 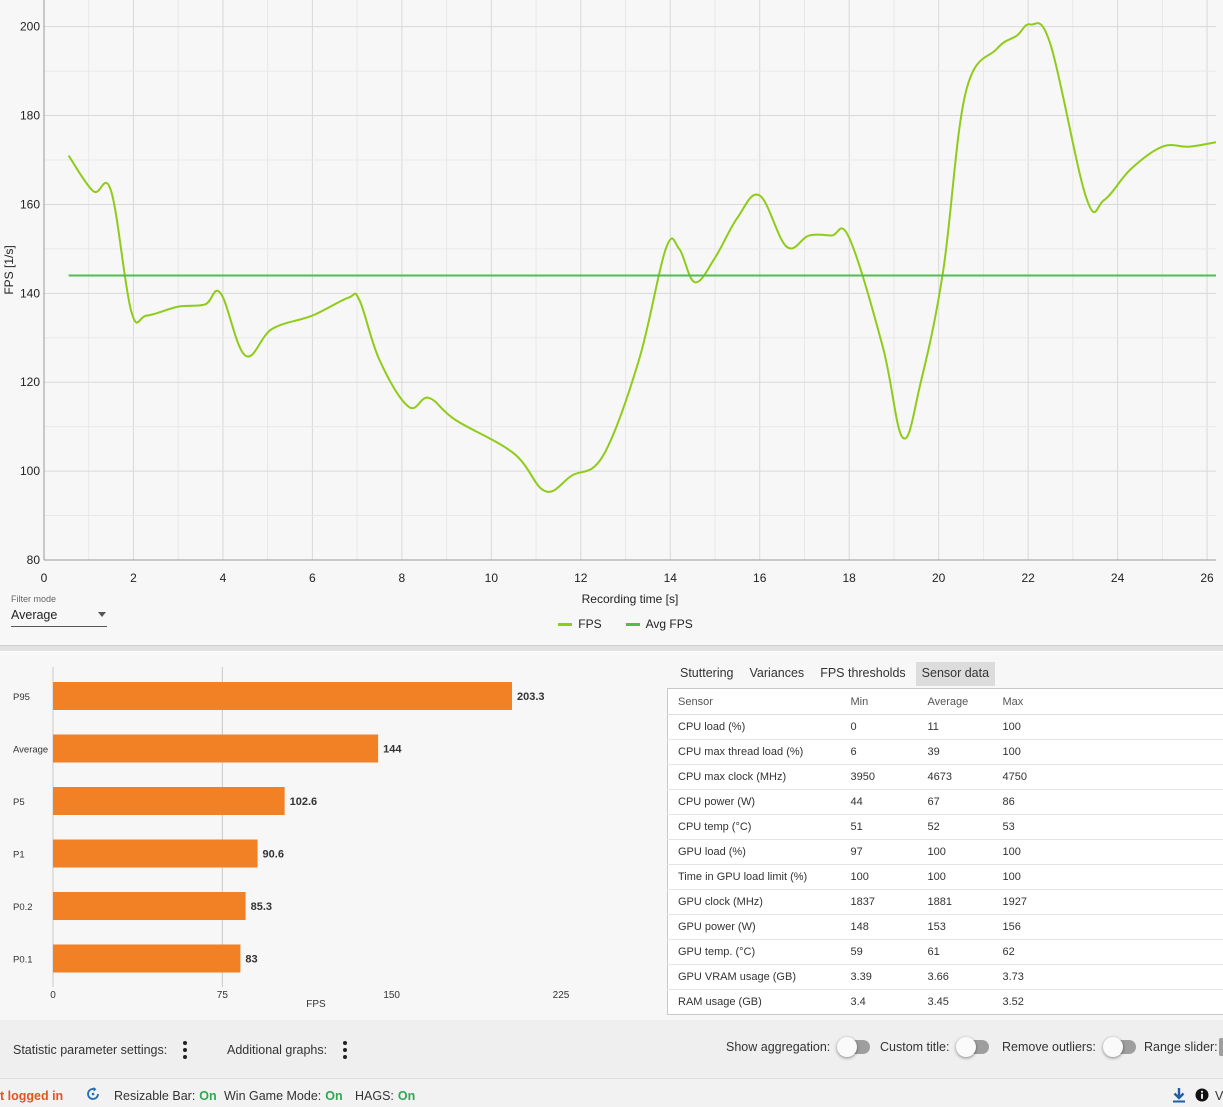 What do you see at coordinates (955, 752) in the screenshot?
I see `cell-average: 39` at bounding box center [955, 752].